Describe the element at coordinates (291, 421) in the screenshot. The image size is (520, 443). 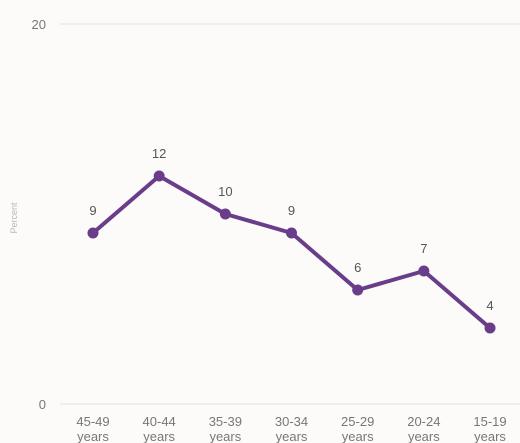
I see `x-tick-label-line: 30-34` at that location.